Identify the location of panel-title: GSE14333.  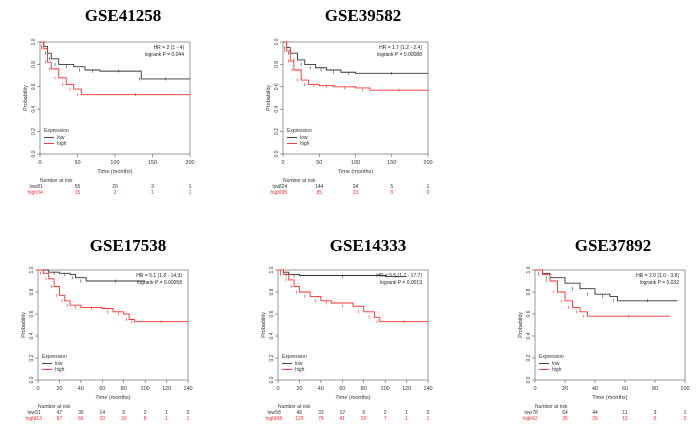
(368, 245).